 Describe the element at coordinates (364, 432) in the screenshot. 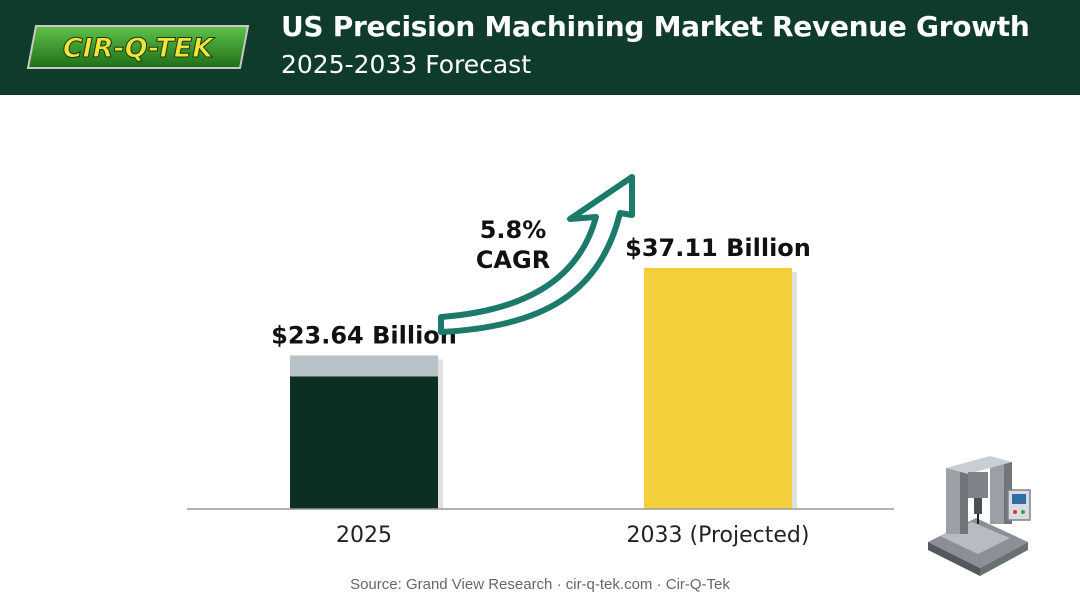

I see `bar-2025` at that location.